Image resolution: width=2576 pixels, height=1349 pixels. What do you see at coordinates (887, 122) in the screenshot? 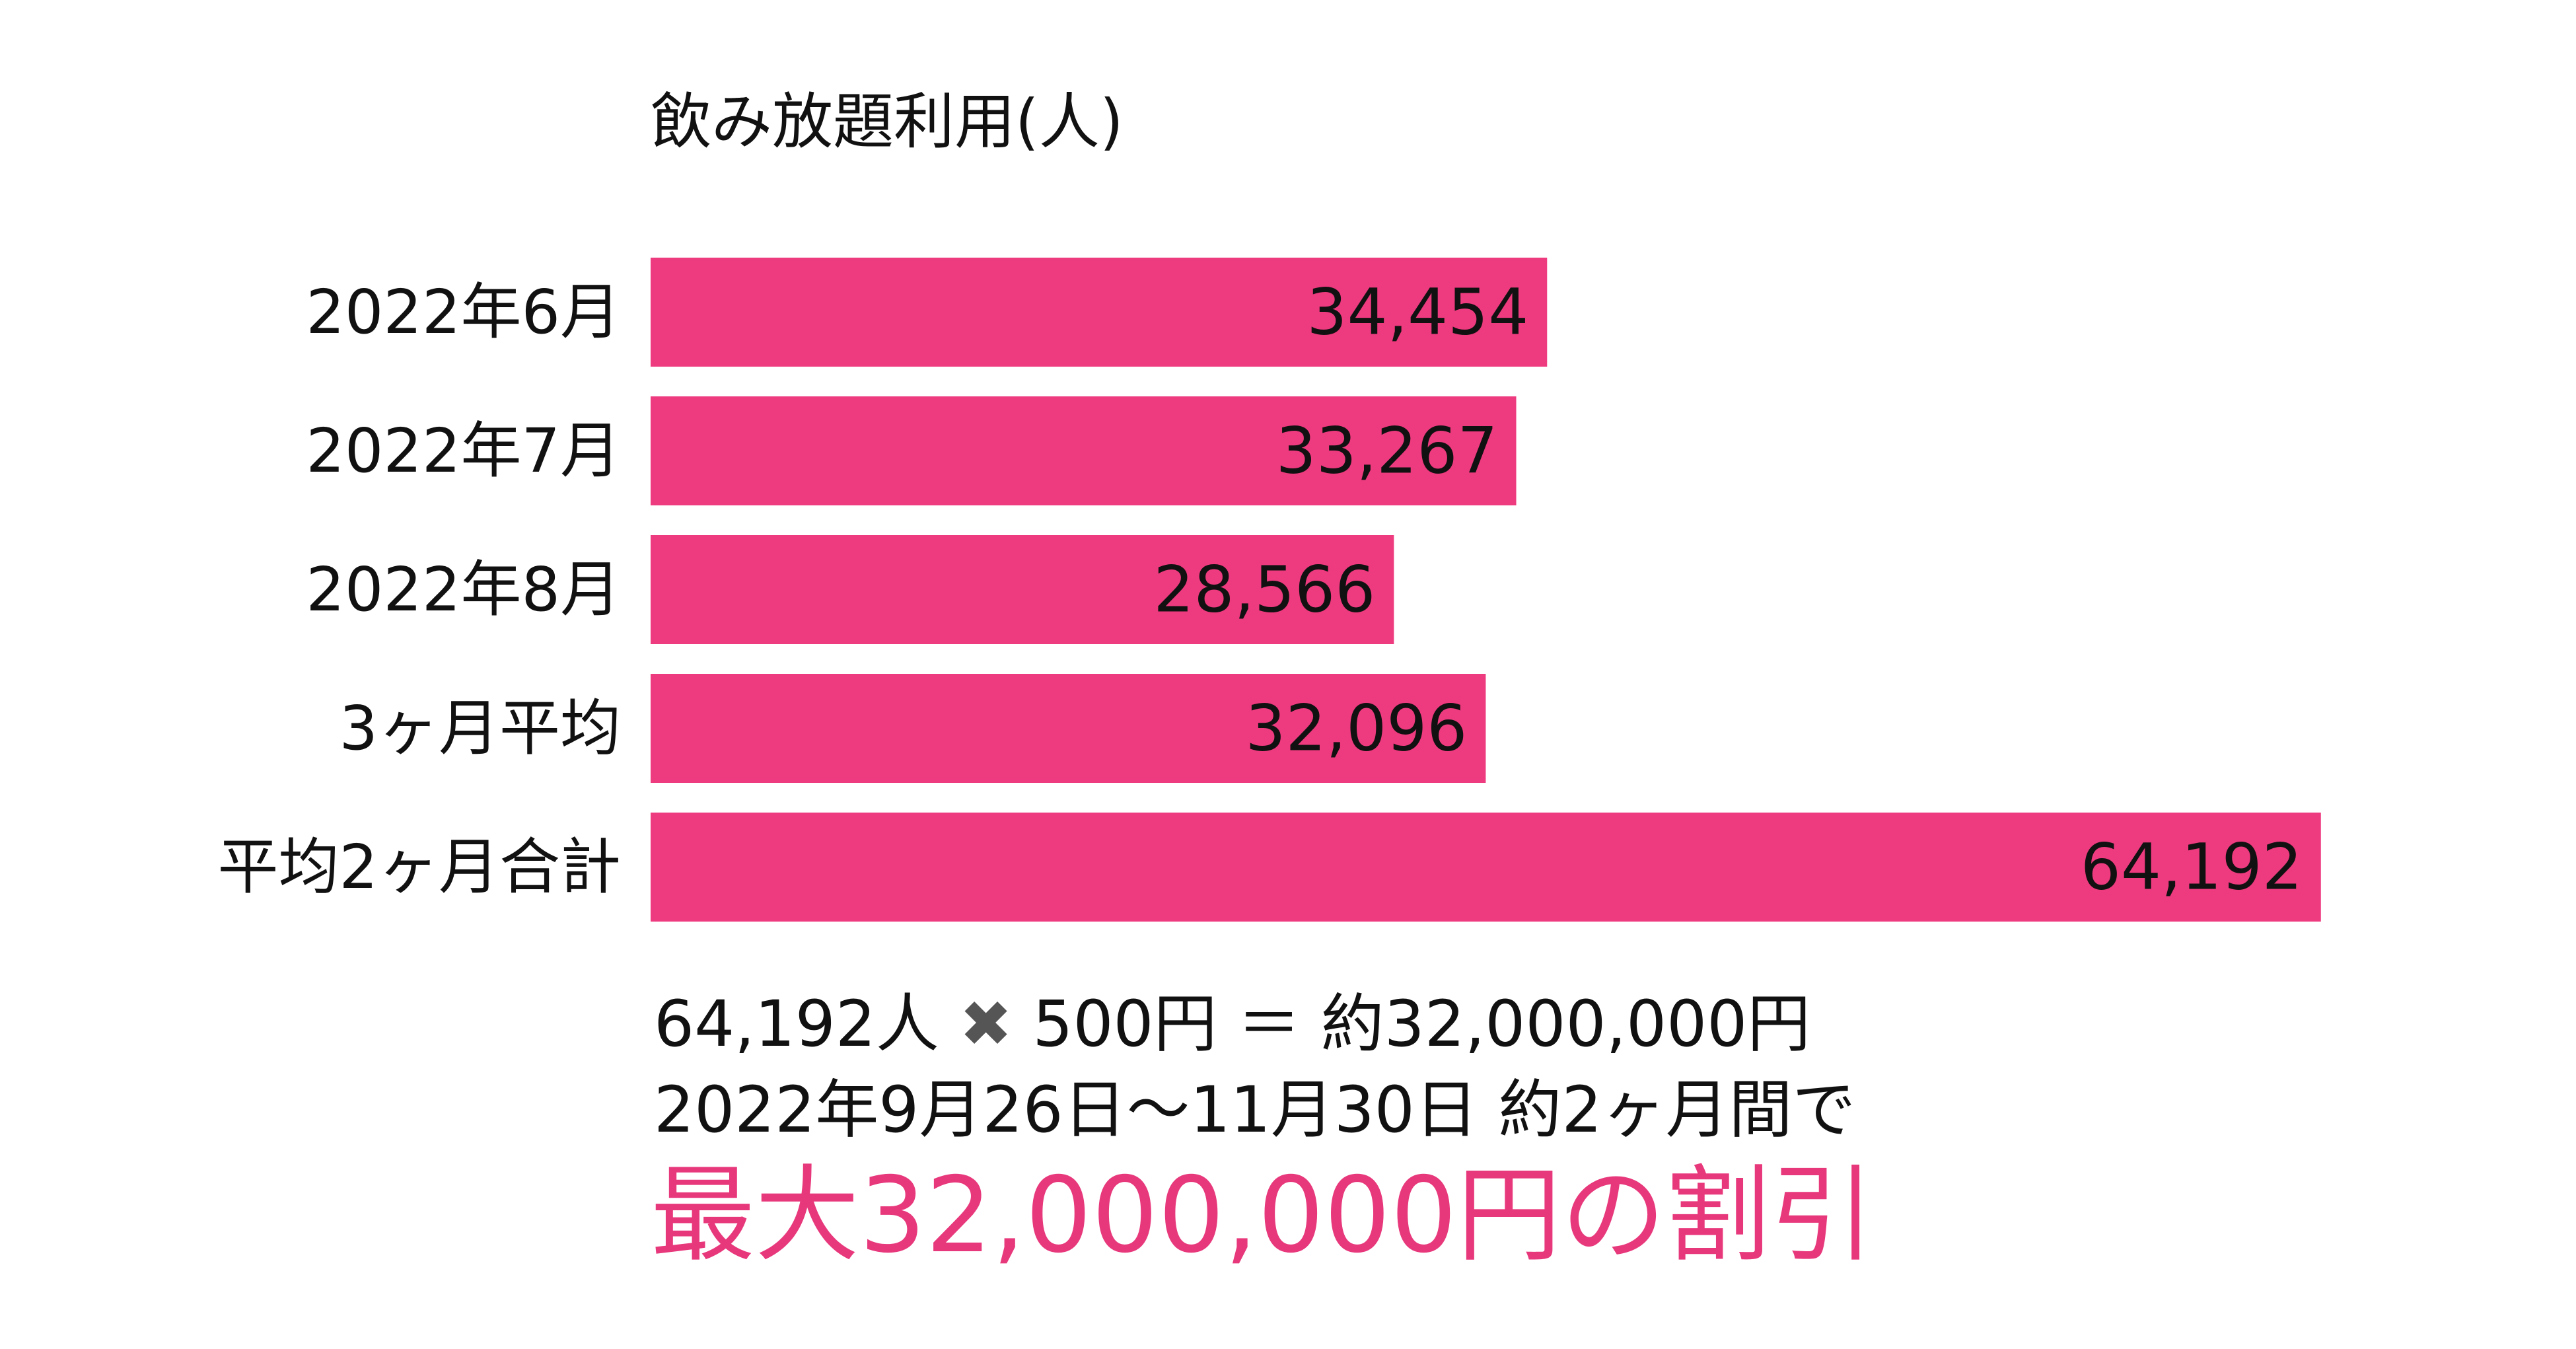
I see `chart-title: 飲み放題利用(人)` at bounding box center [887, 122].